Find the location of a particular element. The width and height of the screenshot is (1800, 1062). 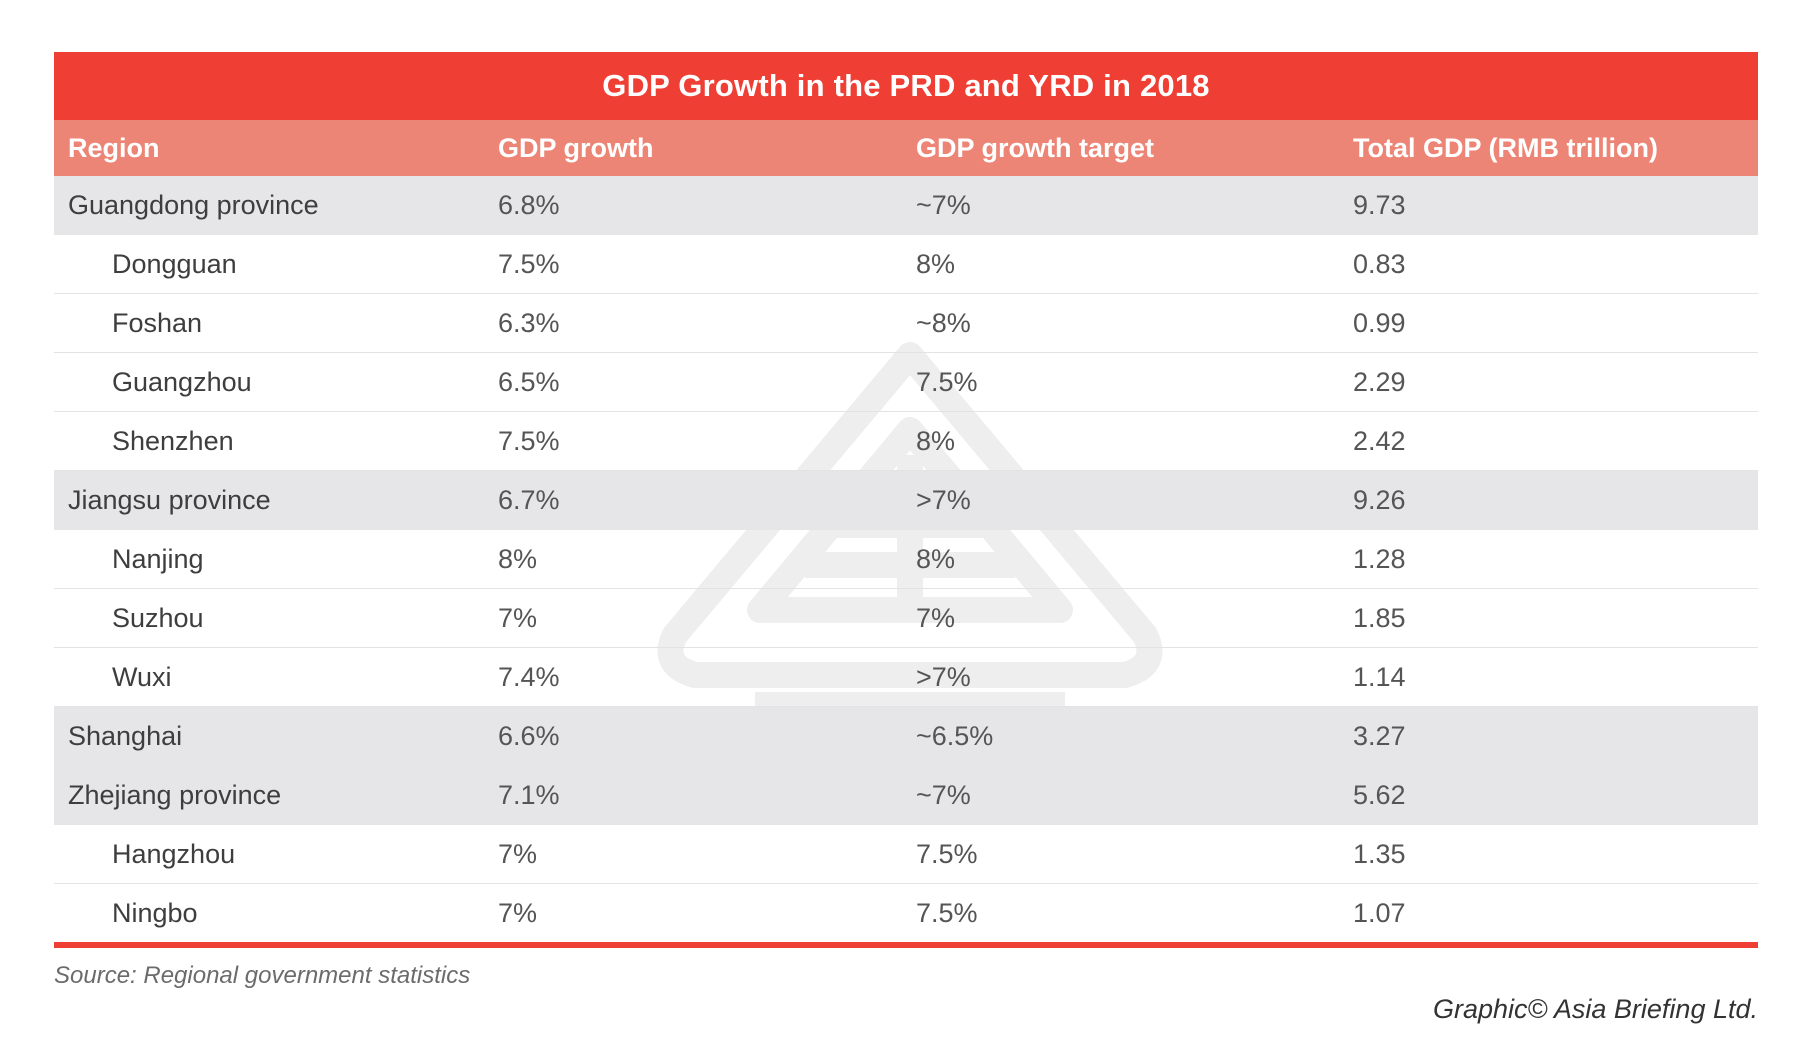

total-gdp-cell: 5.62 is located at coordinates (1548, 795).